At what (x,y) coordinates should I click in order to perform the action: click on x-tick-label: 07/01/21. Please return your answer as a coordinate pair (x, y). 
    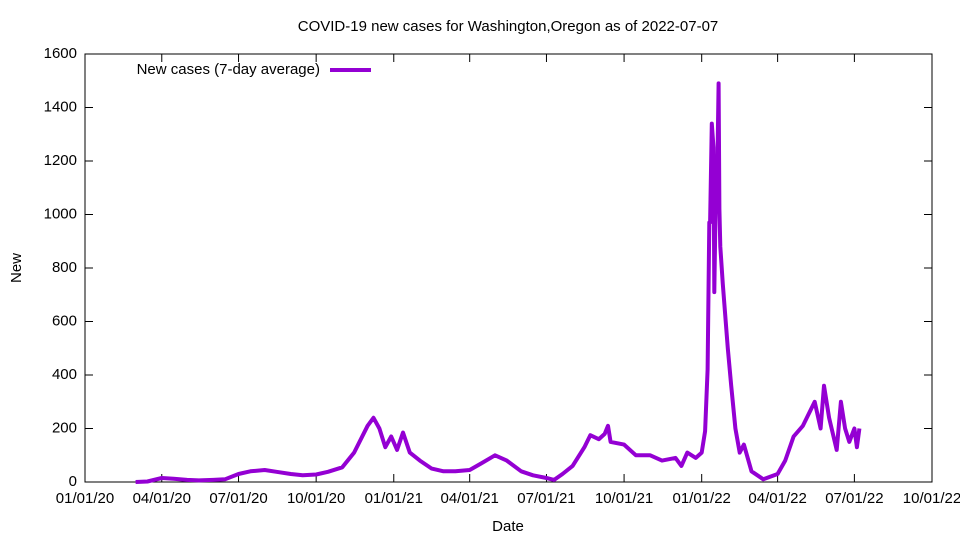
    Looking at the image, I should click on (546, 498).